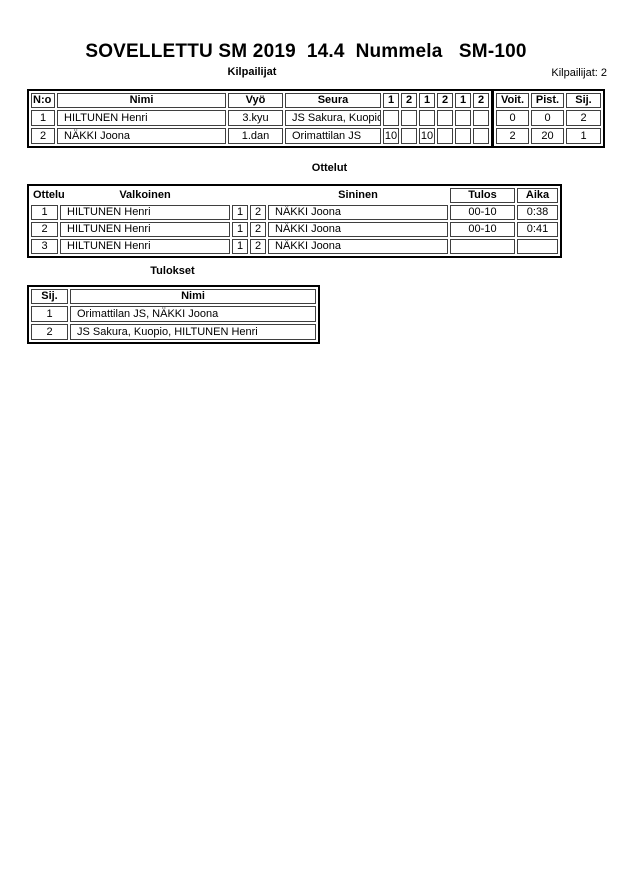 The image size is (630, 891). Describe the element at coordinates (172, 271) in the screenshot. I see `results-heading: Tulokset` at that location.